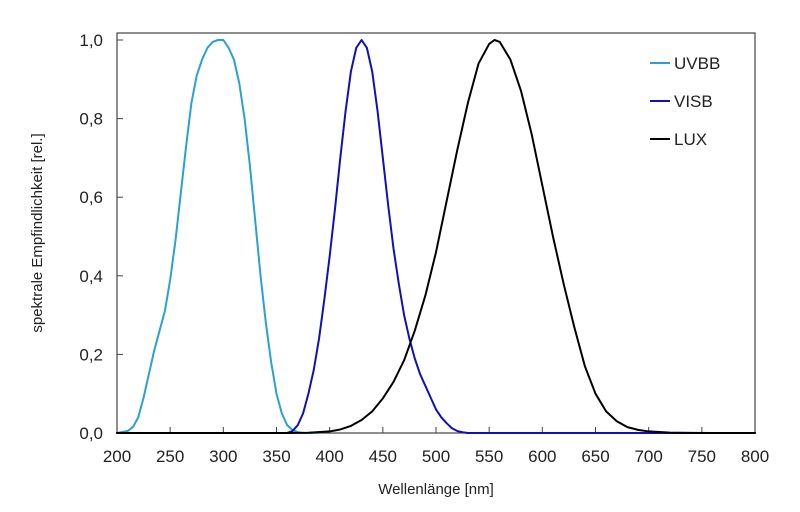 The image size is (800, 512). I want to click on x-axis-label: Wellenlänge [nm], so click(436, 489).